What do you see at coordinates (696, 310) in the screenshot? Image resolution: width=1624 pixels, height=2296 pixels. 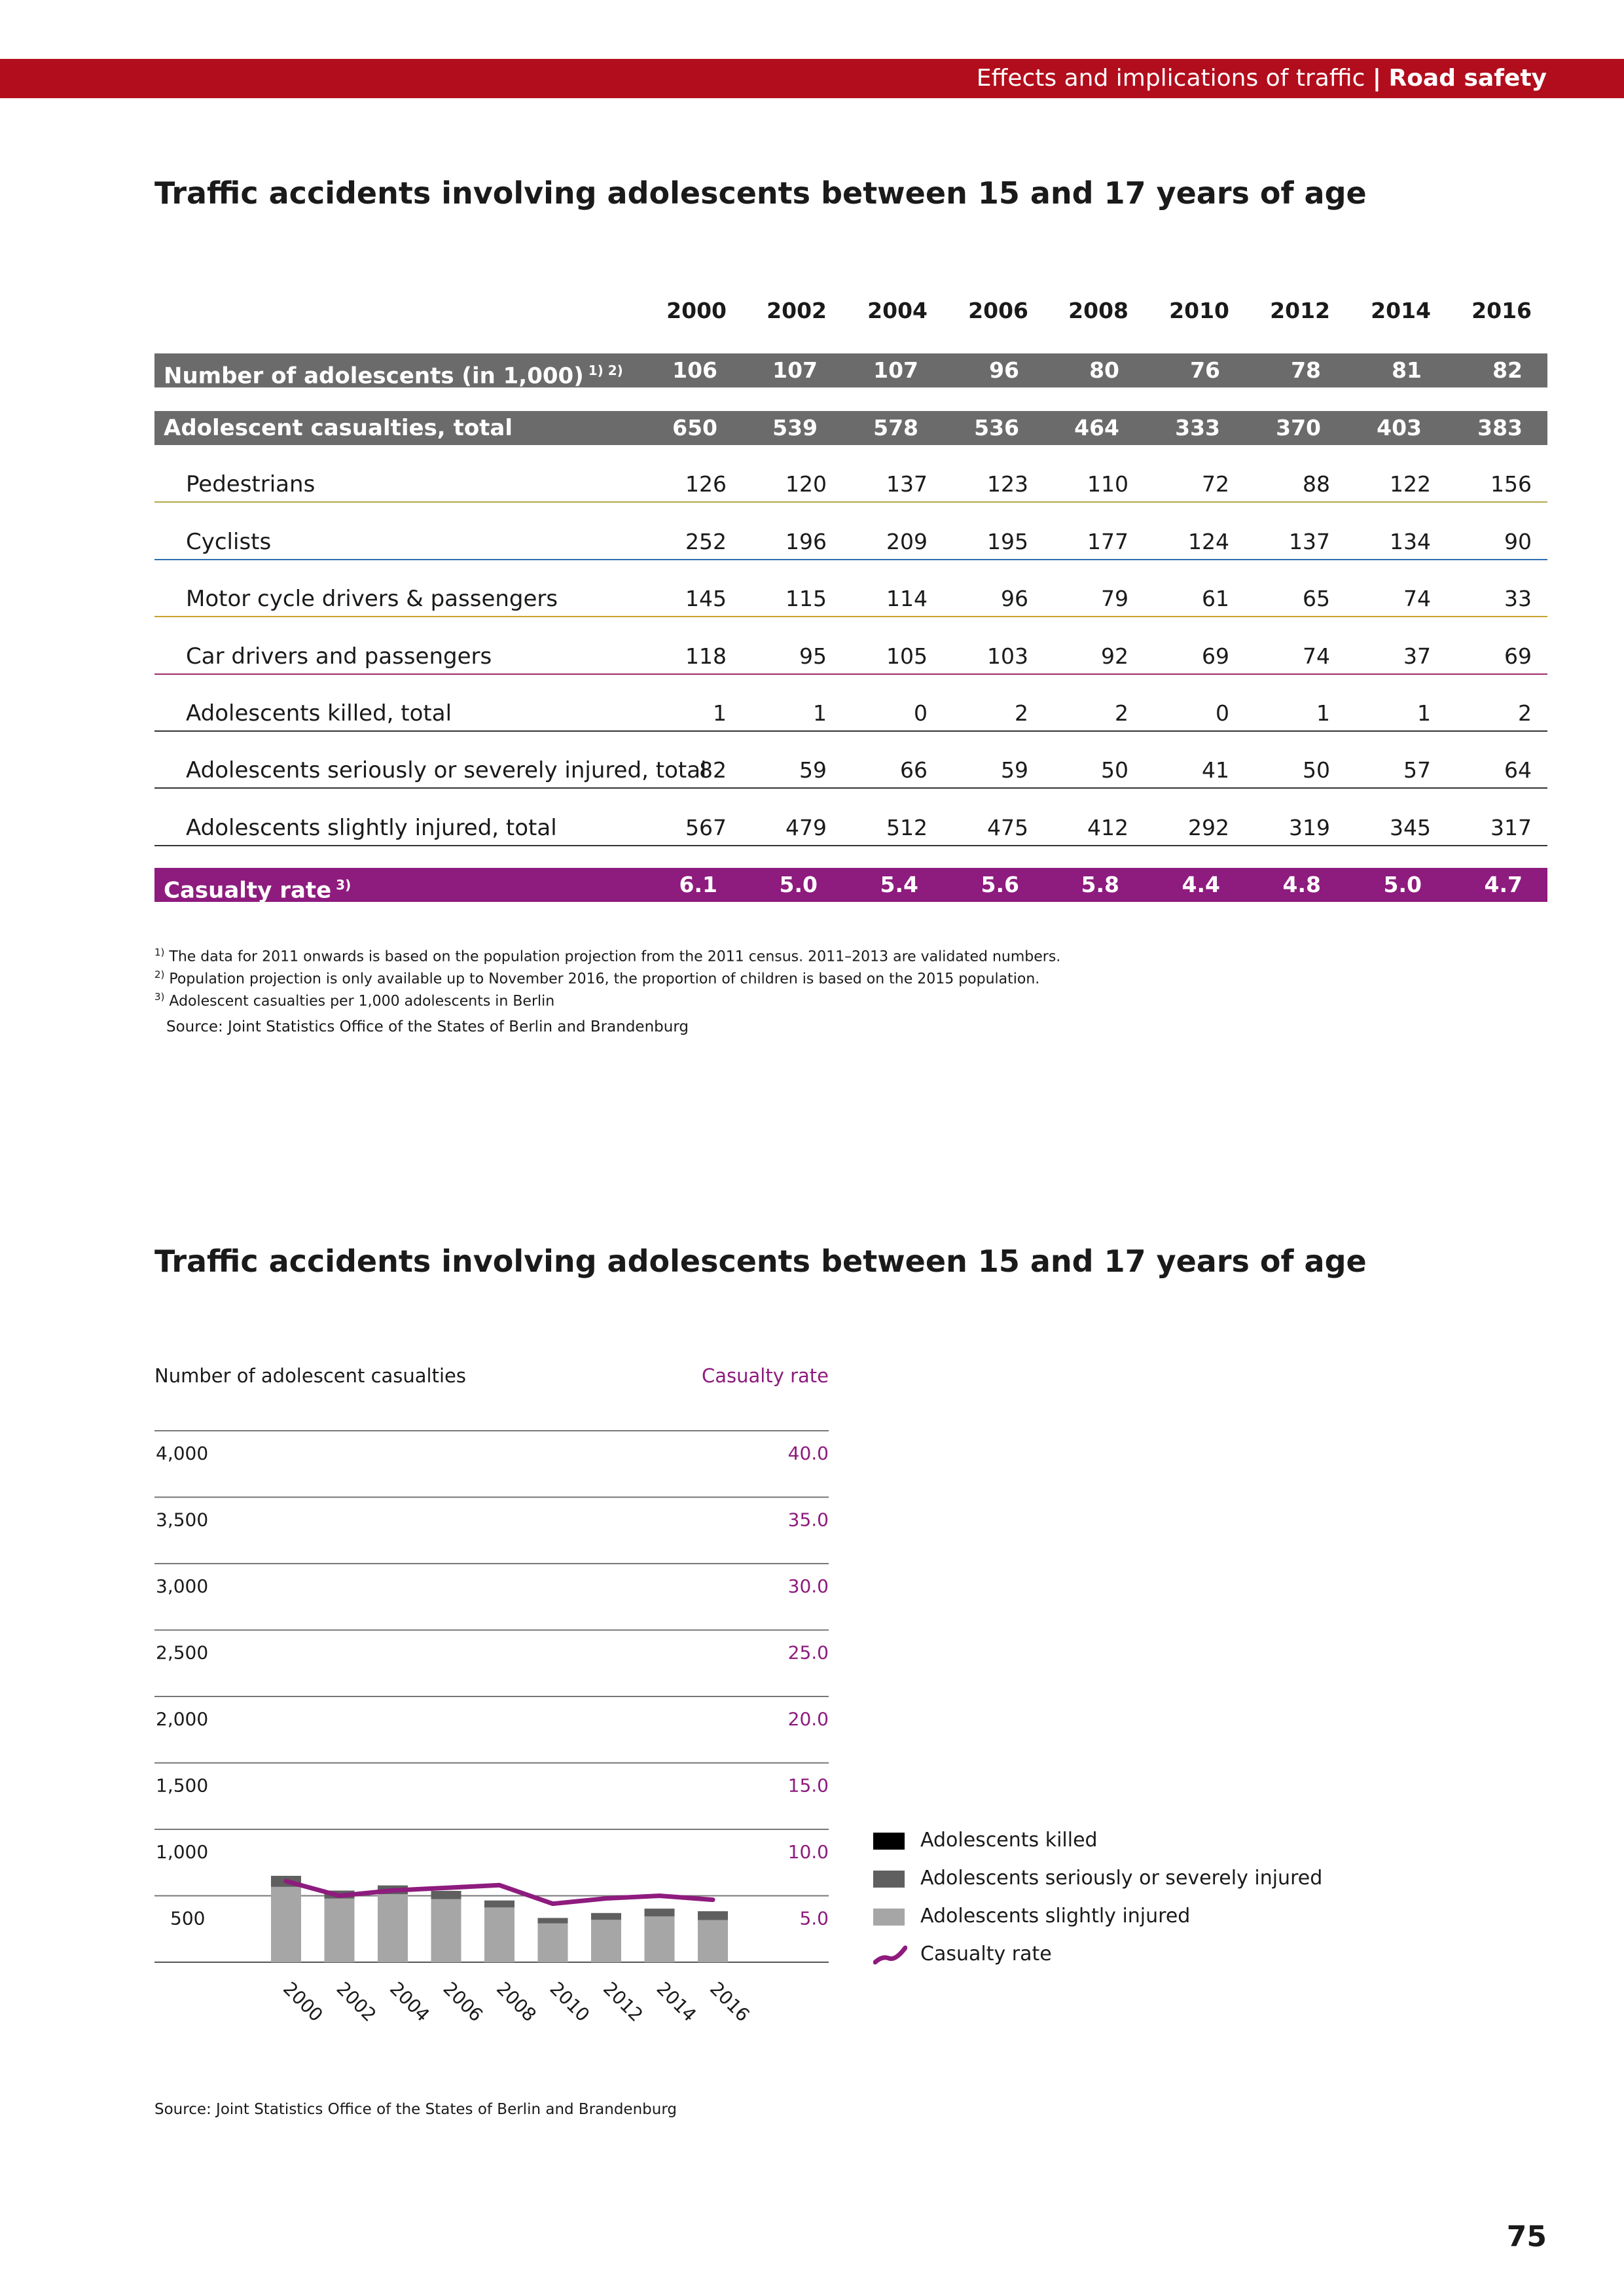 I see `year-header: 2000` at bounding box center [696, 310].